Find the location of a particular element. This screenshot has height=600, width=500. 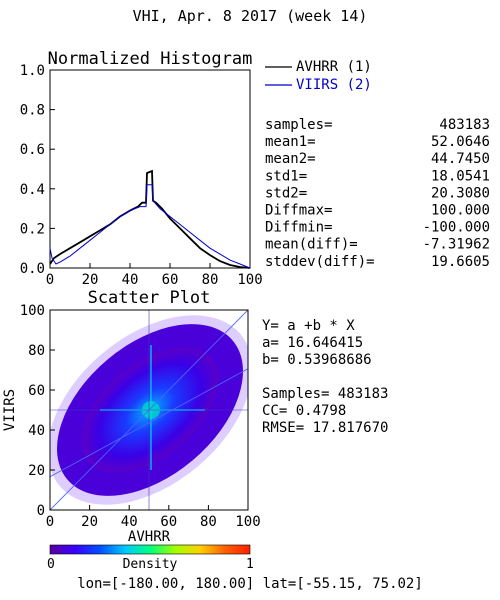

regression-cc: CC= 0.4798 is located at coordinates (304, 411).